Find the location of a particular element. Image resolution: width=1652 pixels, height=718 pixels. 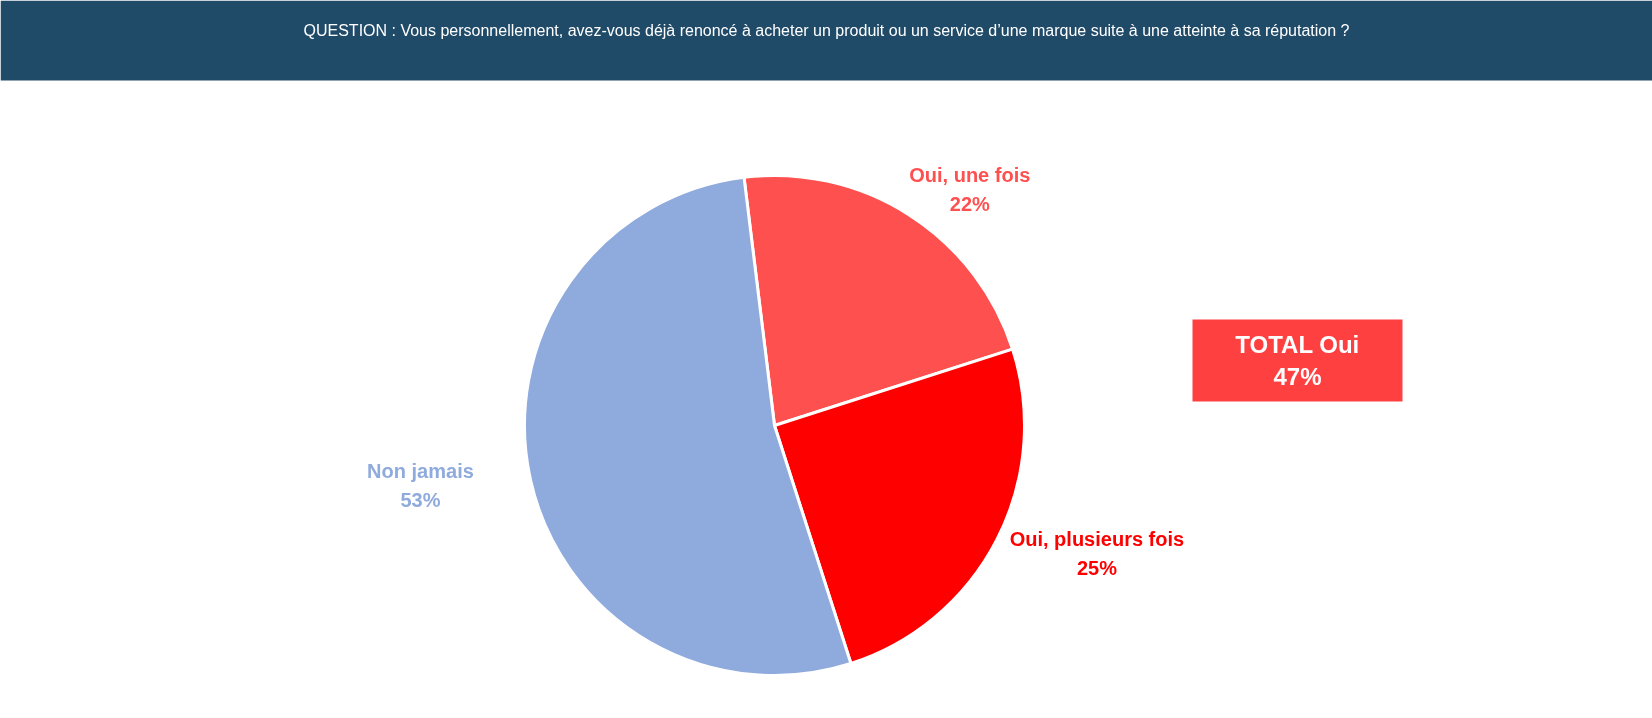

text: TOTAL Oui 47% is located at coordinates (1297, 360).